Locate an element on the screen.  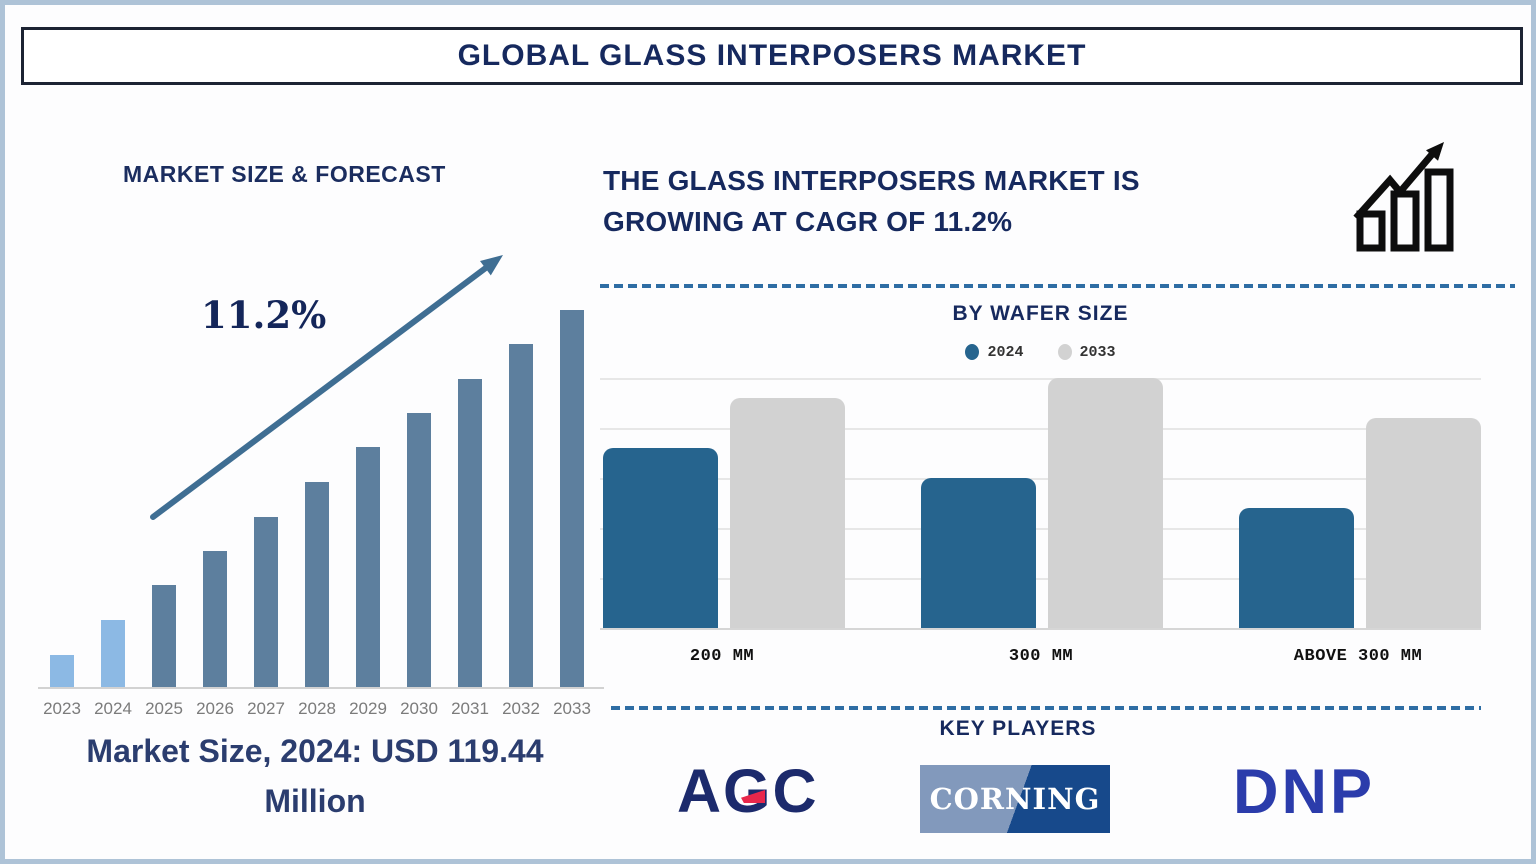
wafer-legend: 2024 2033 is located at coordinates (1040, 352).